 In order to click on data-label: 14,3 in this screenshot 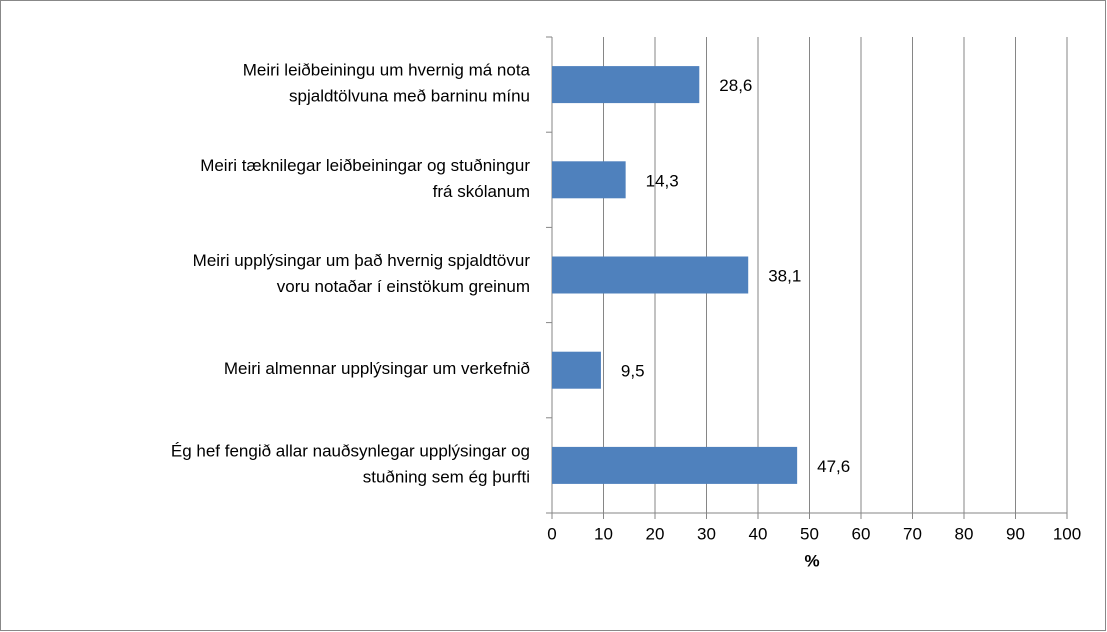, I will do `click(662, 180)`.